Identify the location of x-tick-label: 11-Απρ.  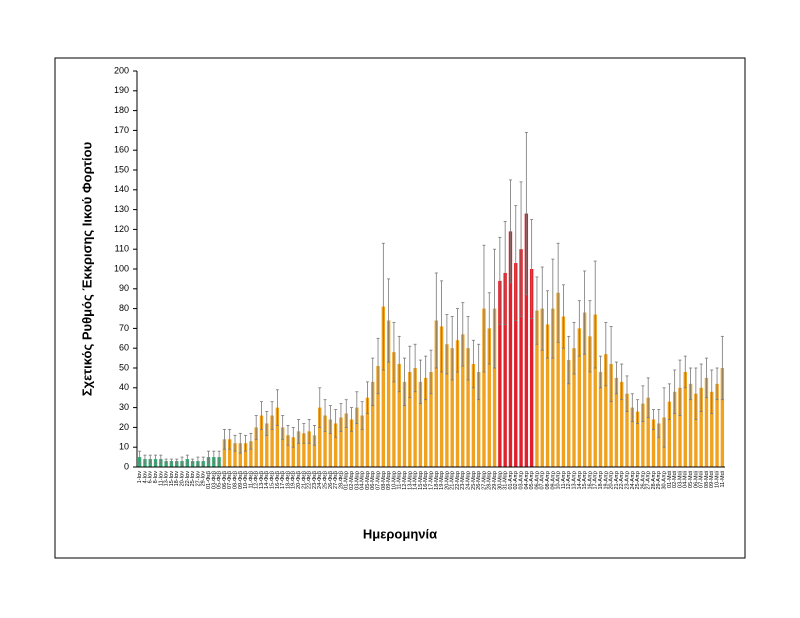
(564, 480).